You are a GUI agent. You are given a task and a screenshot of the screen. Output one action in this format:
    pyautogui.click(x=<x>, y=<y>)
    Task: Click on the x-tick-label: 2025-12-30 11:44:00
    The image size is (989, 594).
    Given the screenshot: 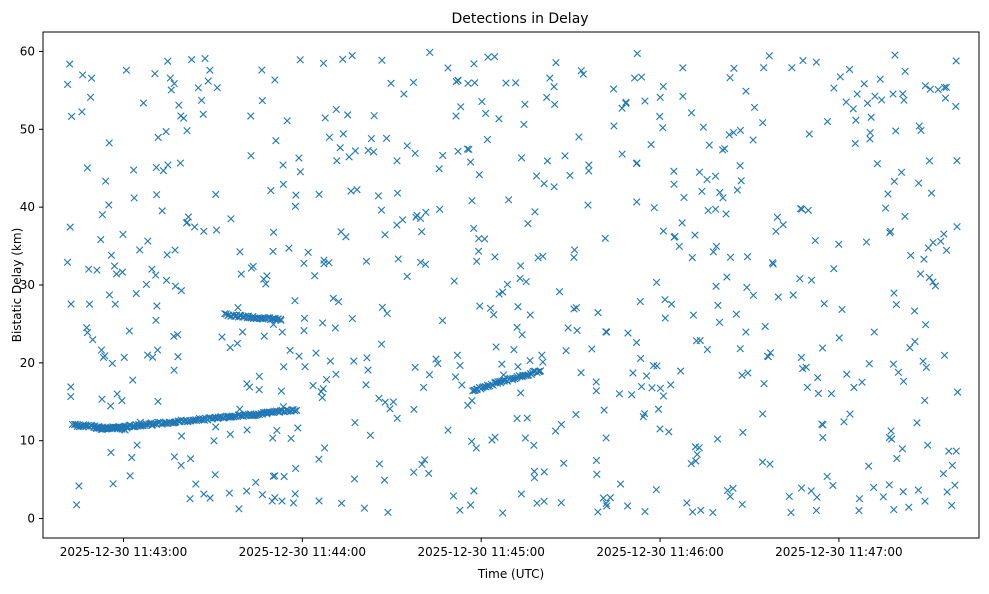 What is the action you would take?
    pyautogui.click(x=302, y=552)
    